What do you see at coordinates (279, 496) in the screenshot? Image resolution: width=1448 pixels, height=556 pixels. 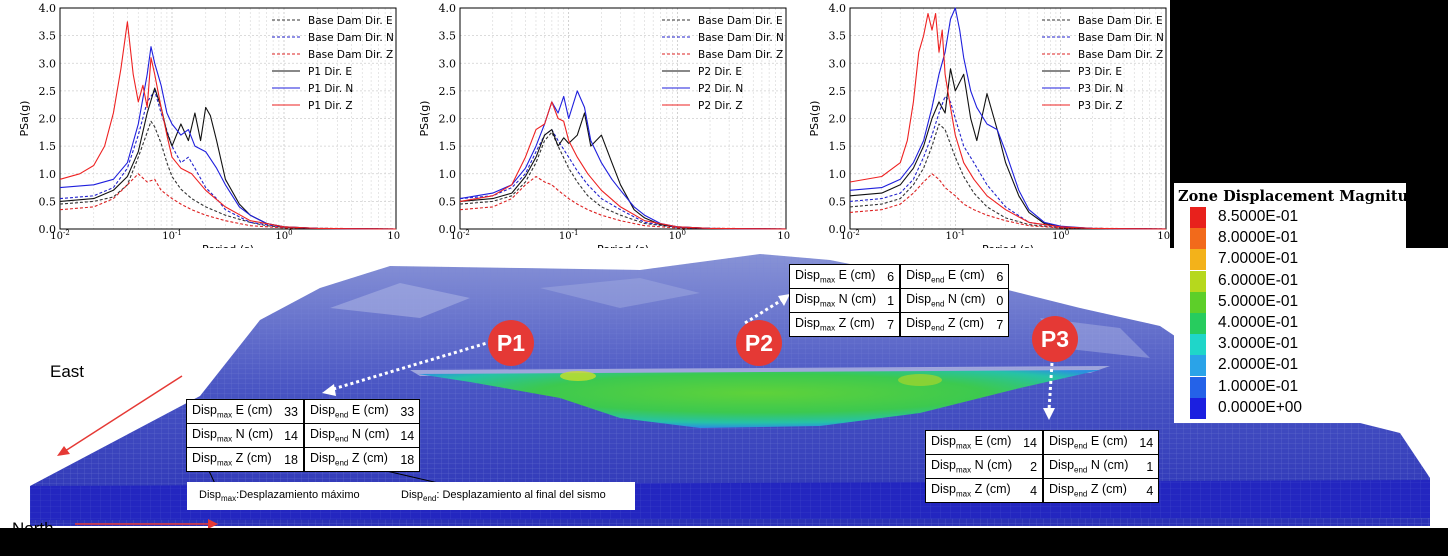 I see `note-max: Dispmax:Desplazamiento máximo` at bounding box center [279, 496].